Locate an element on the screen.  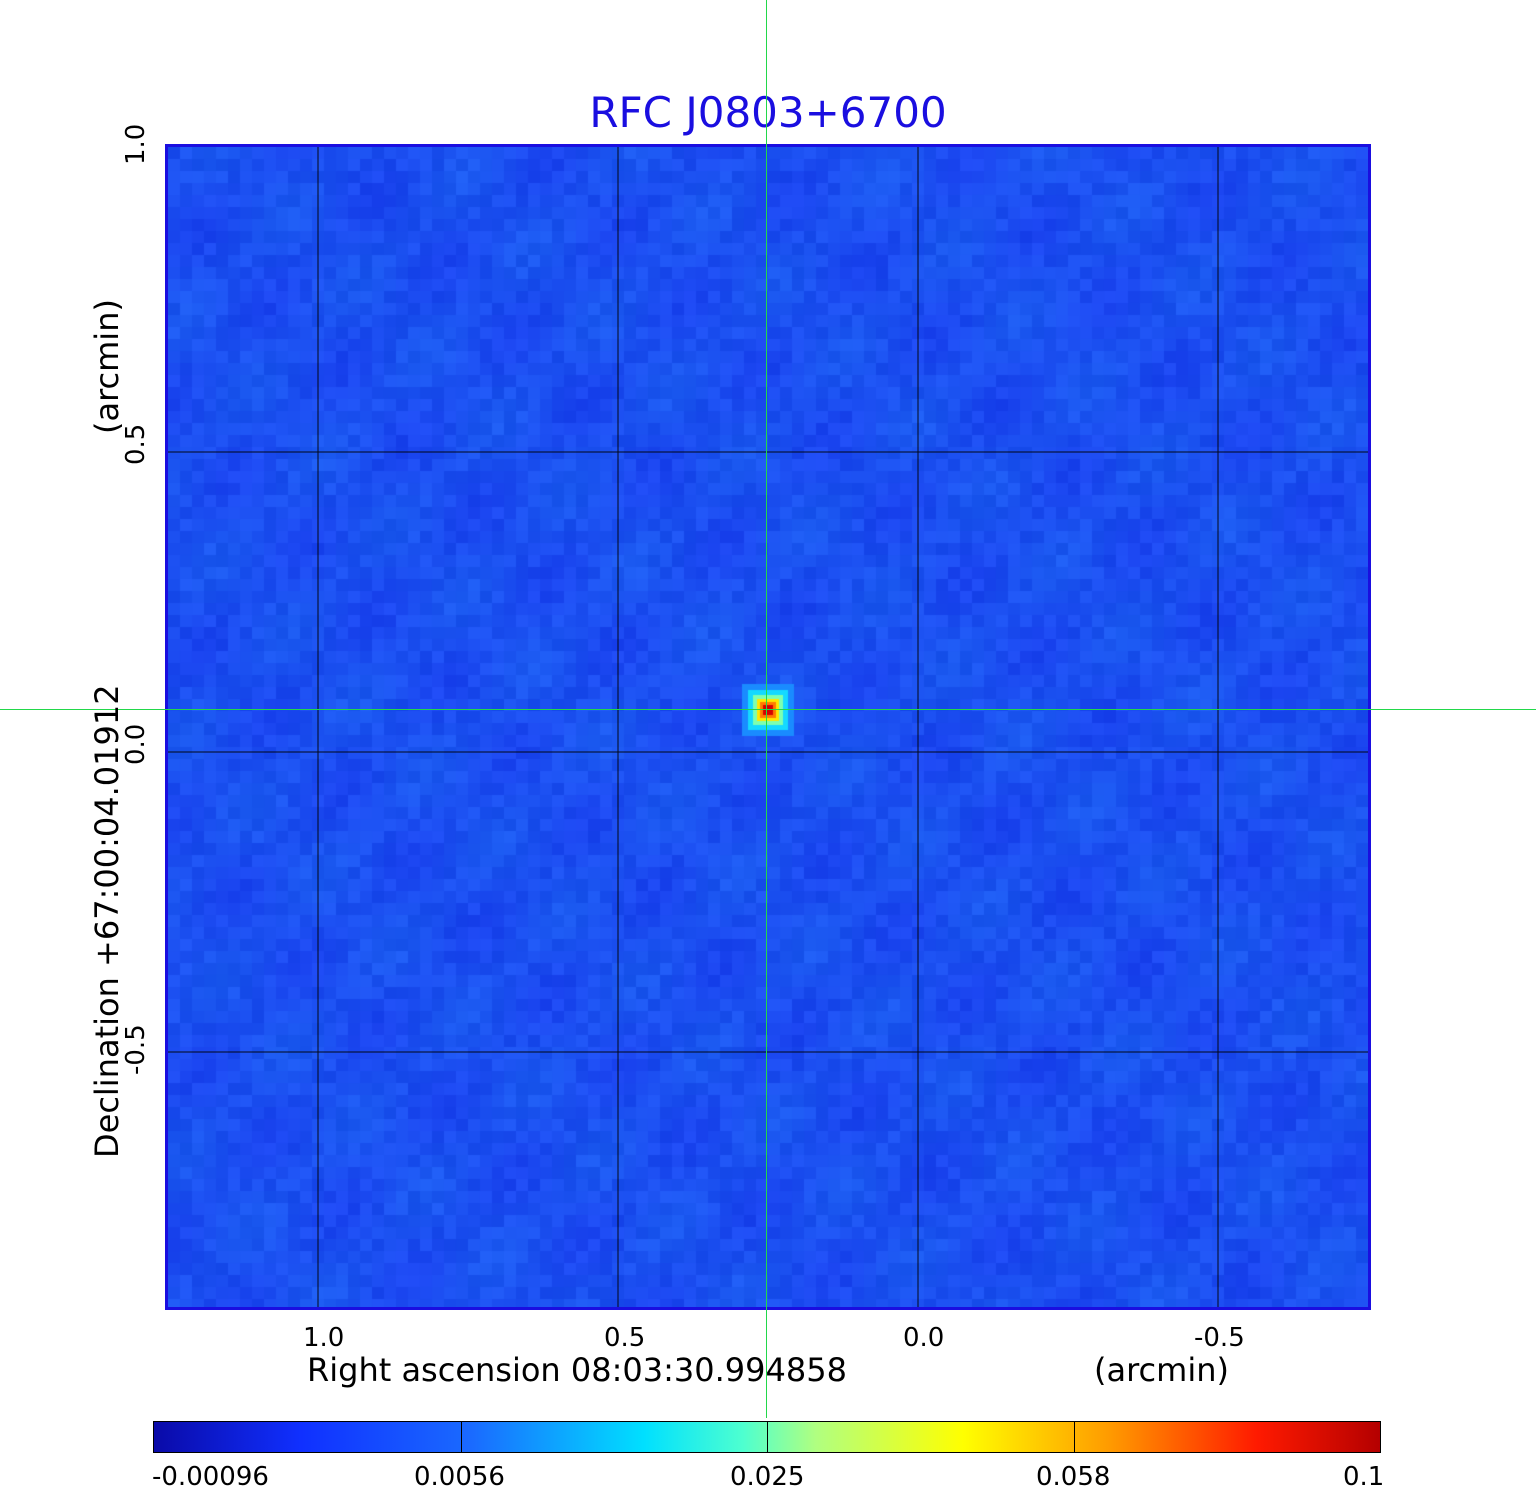
x-tick-label: 0.5 is located at coordinates (625, 1338).